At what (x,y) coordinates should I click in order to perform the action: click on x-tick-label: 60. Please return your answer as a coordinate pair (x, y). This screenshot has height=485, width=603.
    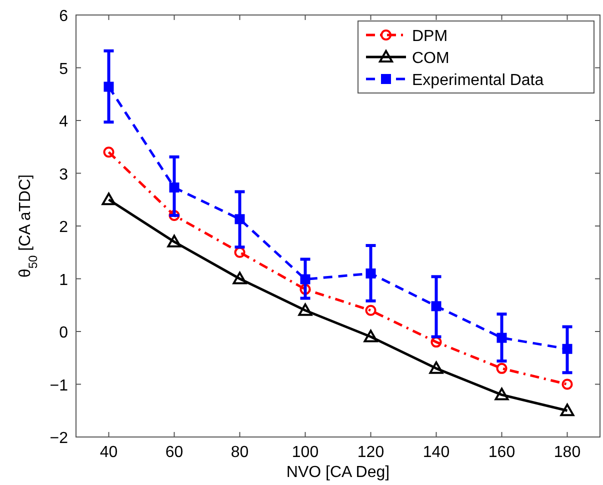
    Looking at the image, I should click on (174, 452).